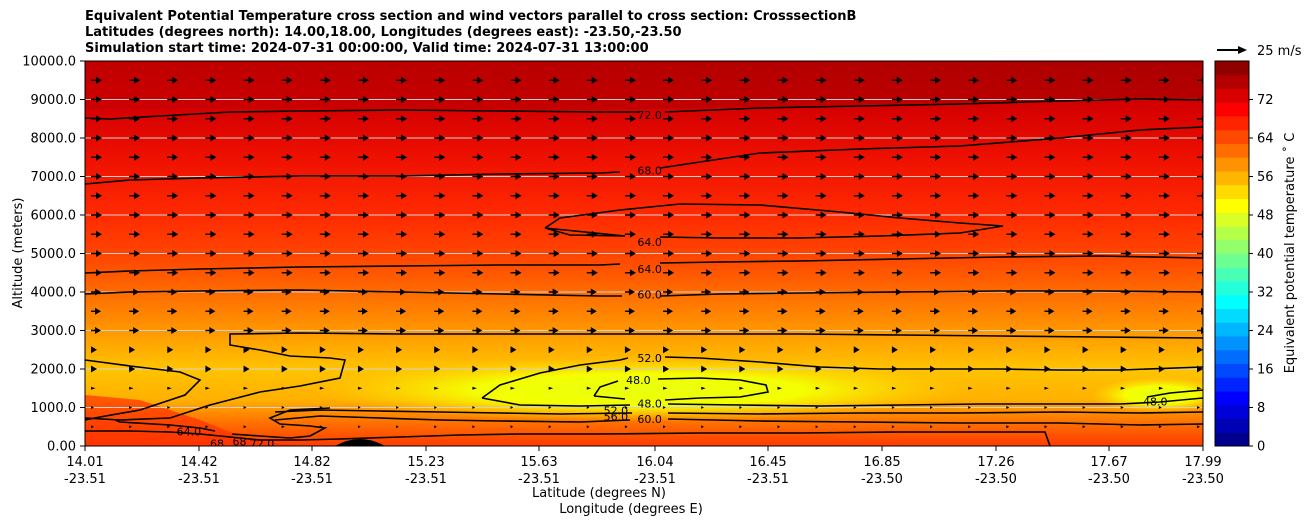 This screenshot has height=526, width=1308. What do you see at coordinates (1203, 479) in the screenshot?
I see `x-tick-label-lon: -23.50` at bounding box center [1203, 479].